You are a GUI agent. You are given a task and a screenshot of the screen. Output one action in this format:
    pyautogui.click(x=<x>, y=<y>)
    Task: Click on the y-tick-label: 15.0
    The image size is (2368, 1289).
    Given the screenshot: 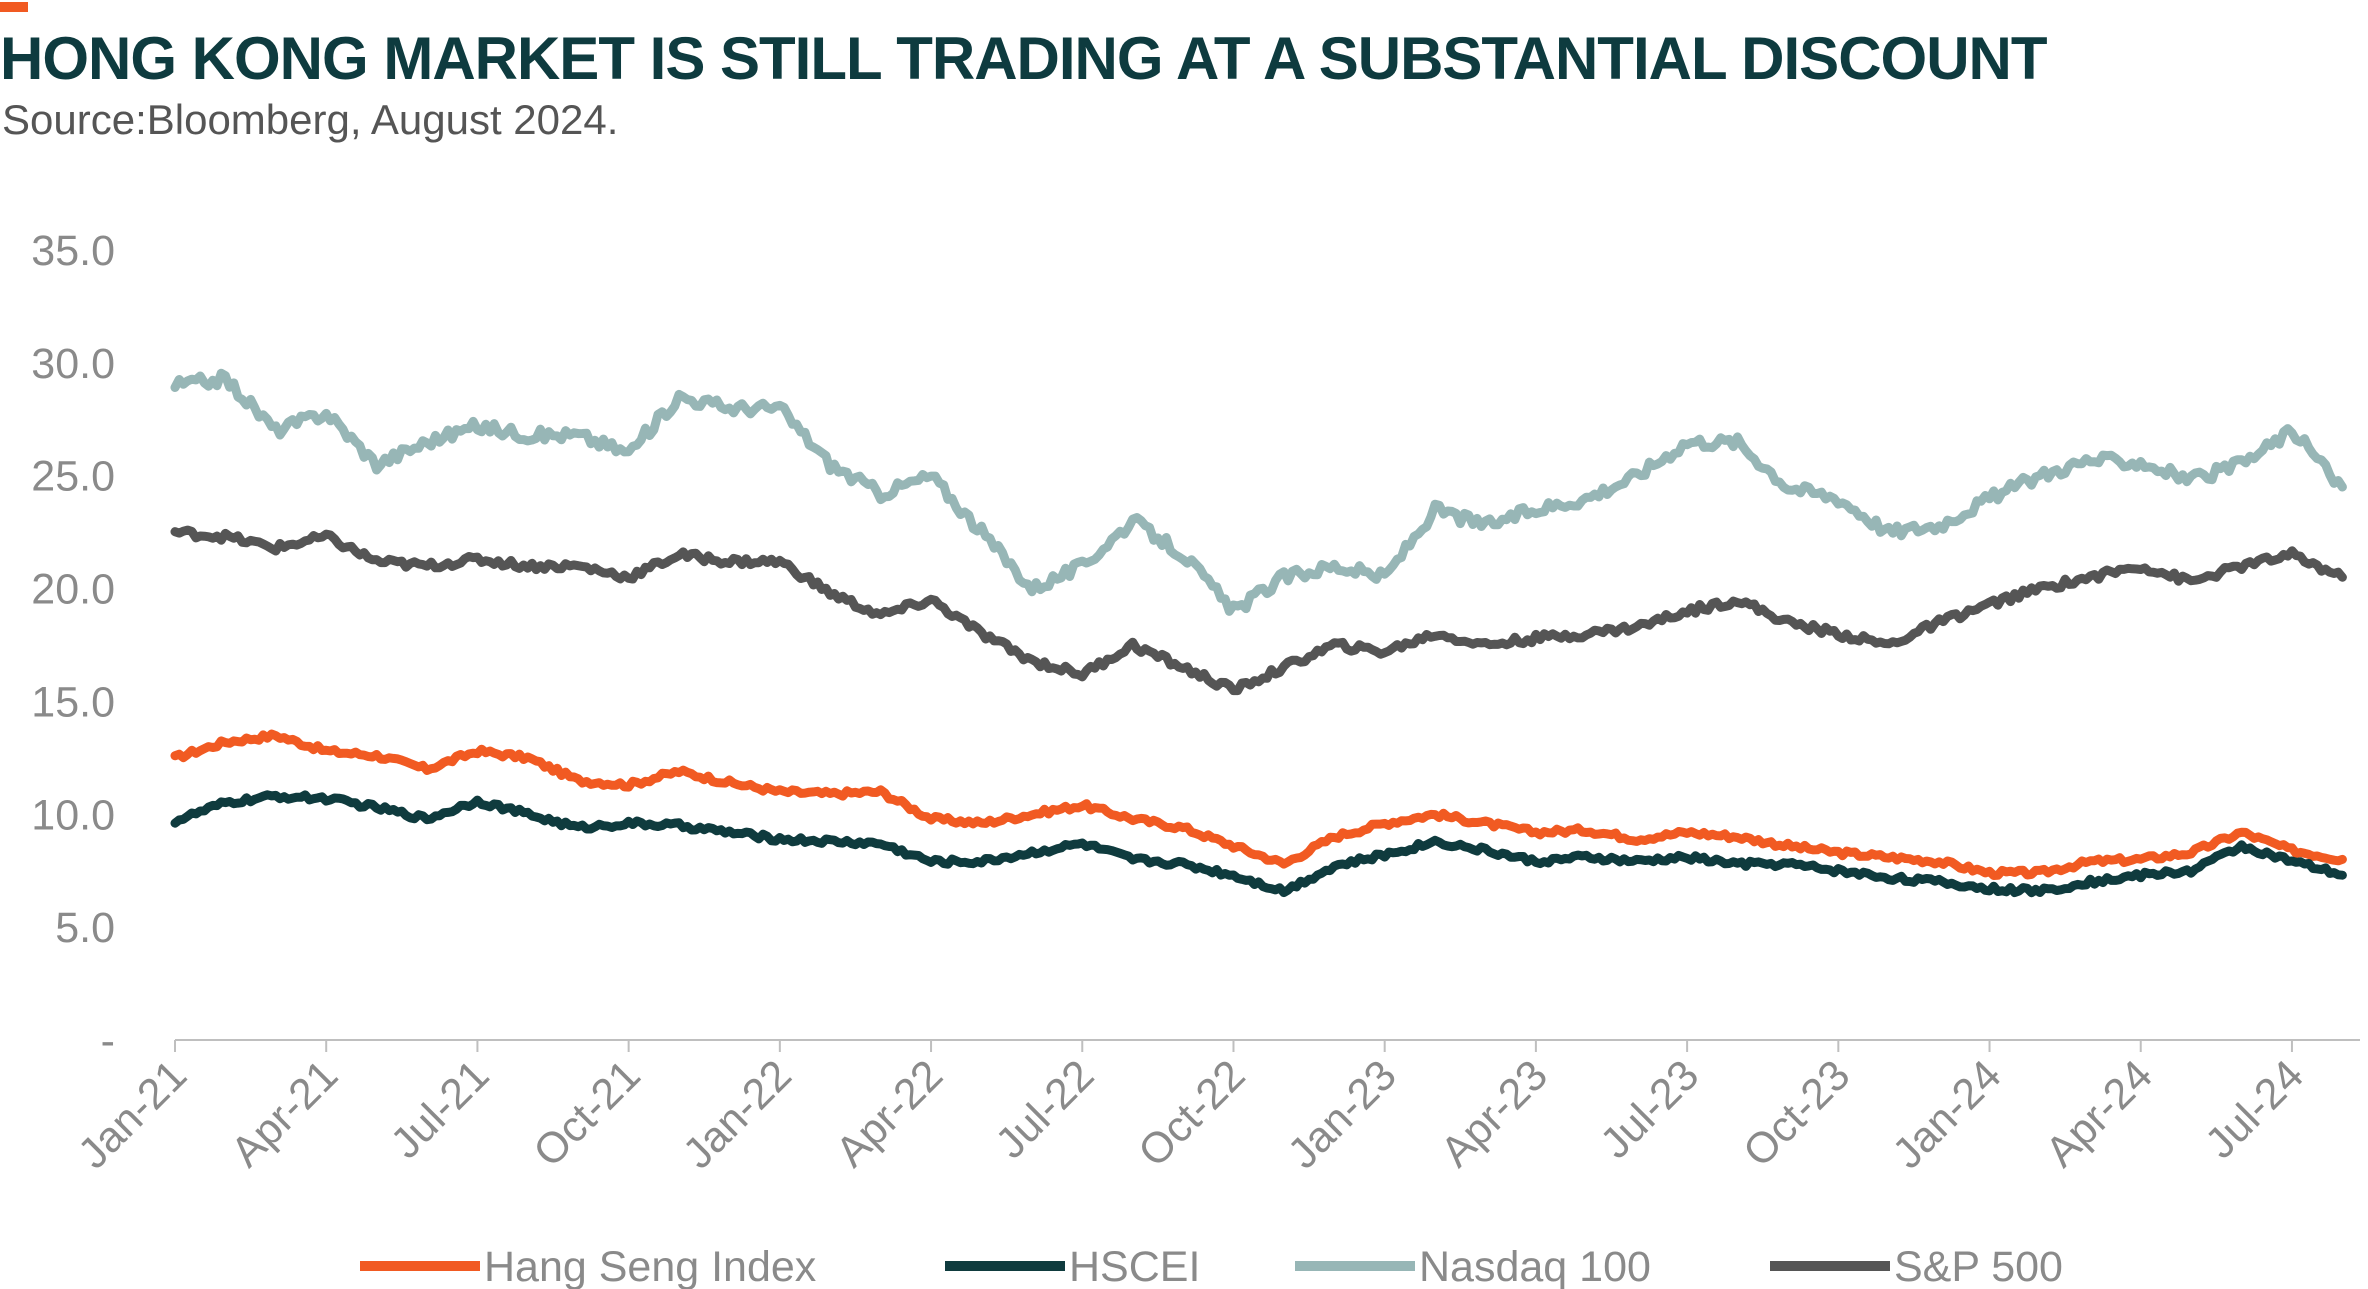 What is the action you would take?
    pyautogui.click(x=73, y=702)
    